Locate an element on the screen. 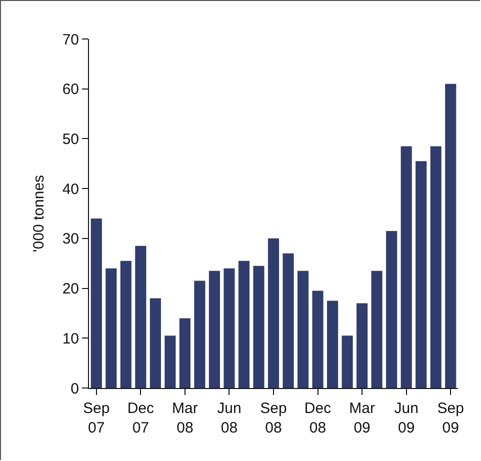 The image size is (481, 461). x-tick-label: Jun 09 is located at coordinates (406, 418).